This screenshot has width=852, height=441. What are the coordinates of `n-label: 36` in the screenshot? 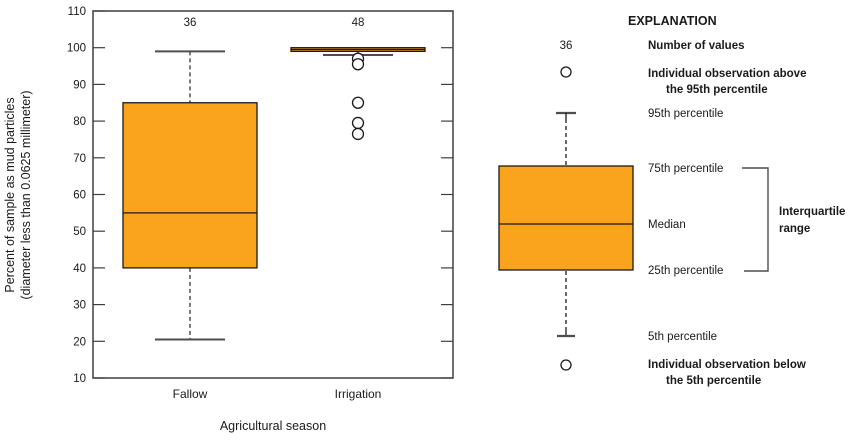 It's located at (190, 23).